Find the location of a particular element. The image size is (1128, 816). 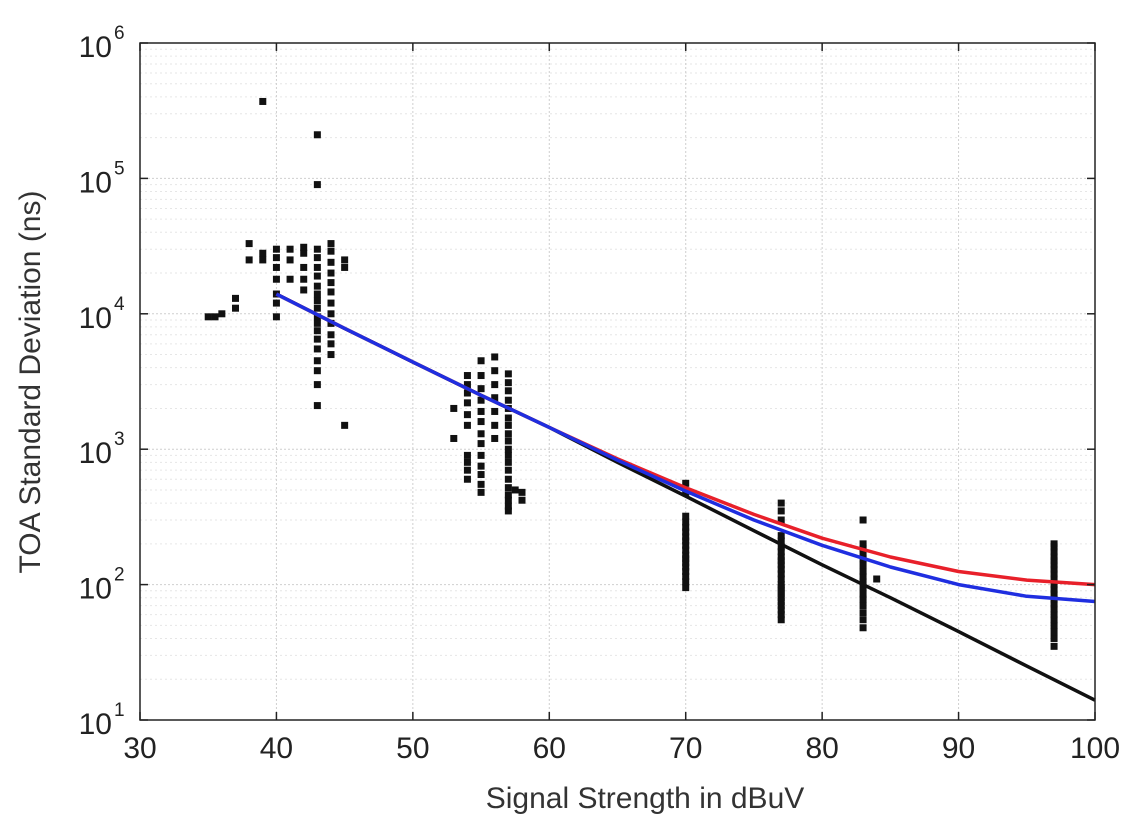

x-tick-label: 100 is located at coordinates (1095, 748).